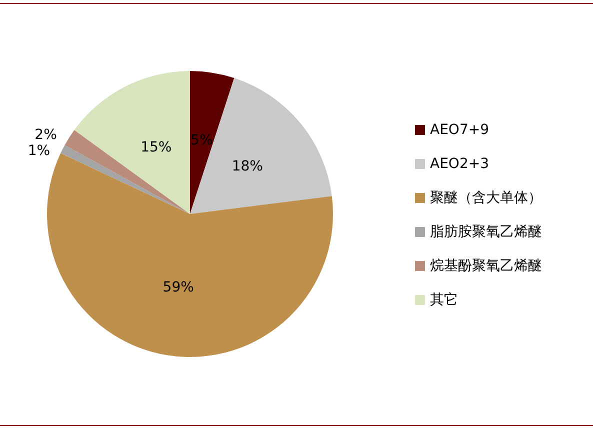 Image resolution: width=593 pixels, height=430 pixels. What do you see at coordinates (459, 130) in the screenshot?
I see `legend-label: AEO7+9` at bounding box center [459, 130].